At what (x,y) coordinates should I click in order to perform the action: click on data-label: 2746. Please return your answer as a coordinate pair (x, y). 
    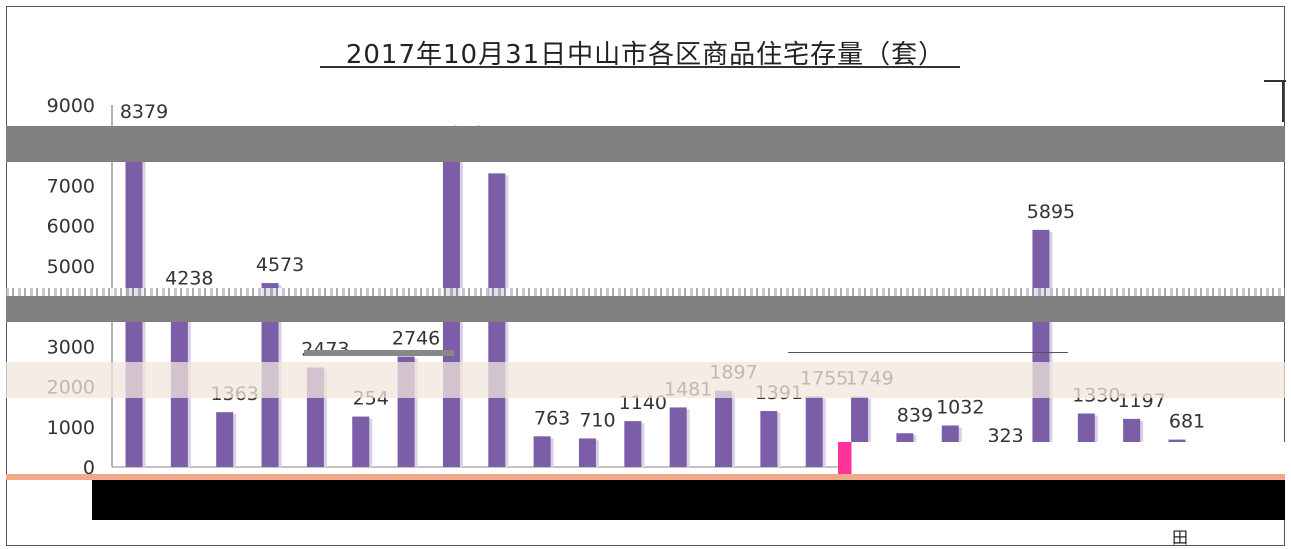
    Looking at the image, I should click on (416, 339).